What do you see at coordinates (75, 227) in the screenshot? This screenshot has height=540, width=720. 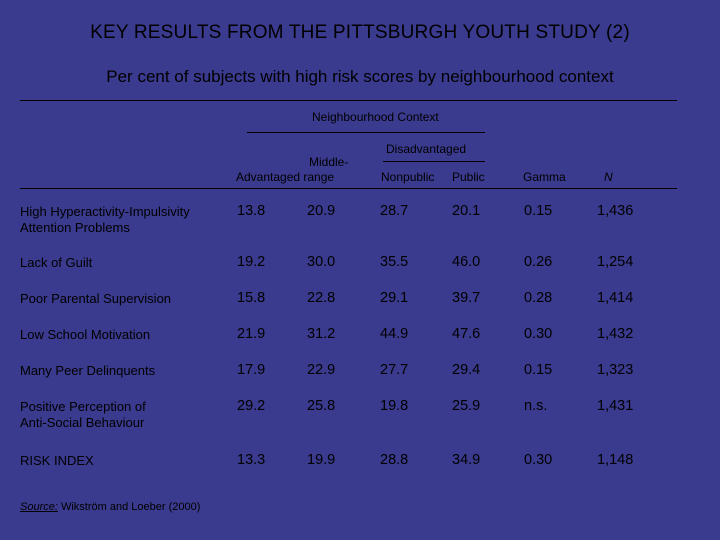 I see `row-label-line: Attention Problems` at bounding box center [75, 227].